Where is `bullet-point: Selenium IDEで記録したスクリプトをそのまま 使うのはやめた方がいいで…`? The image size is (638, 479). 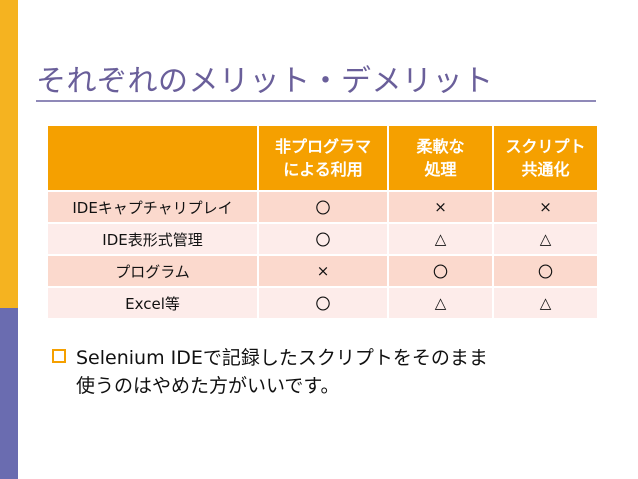 bullet-point: Selenium IDEで記録したスクリプトをそのまま 使うのはやめた方がいいで… is located at coordinates (312, 372).